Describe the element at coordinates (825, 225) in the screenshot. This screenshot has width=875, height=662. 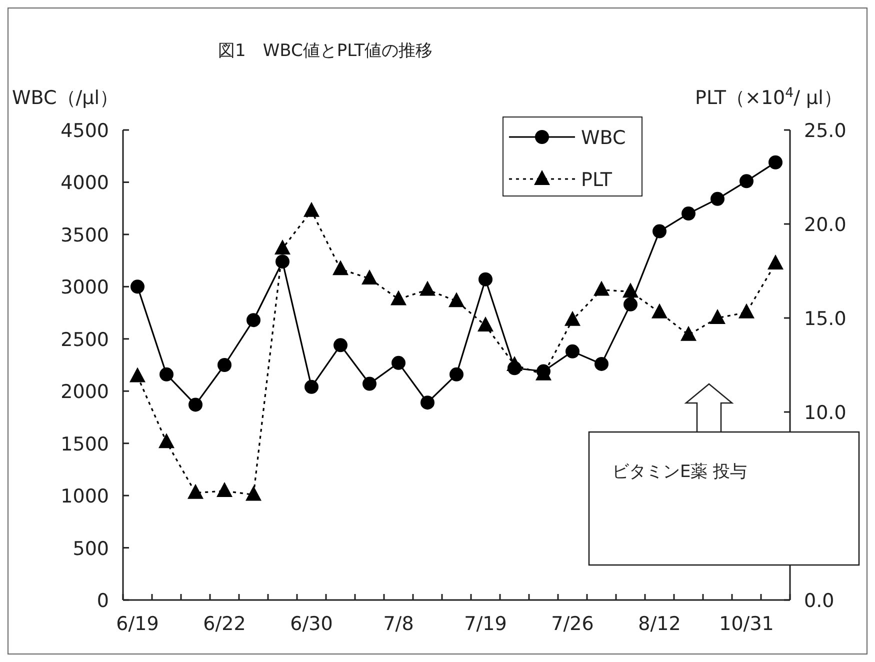
I see `y2-tick-label: 20.0` at that location.